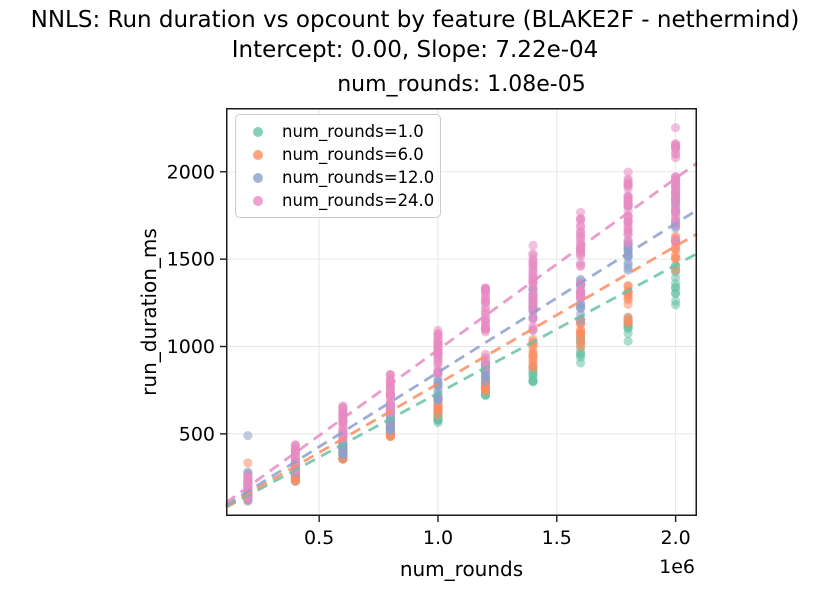 The height and width of the screenshot is (592, 830). I want to click on legend-label: num_rounds=1.0, so click(353, 131).